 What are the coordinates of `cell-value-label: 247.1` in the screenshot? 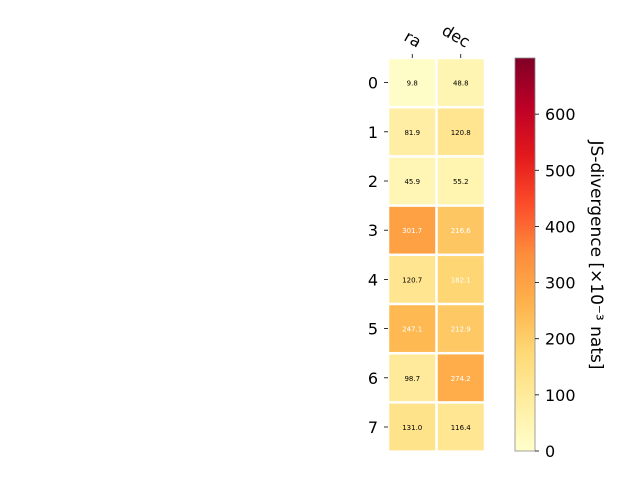 It's located at (412, 330).